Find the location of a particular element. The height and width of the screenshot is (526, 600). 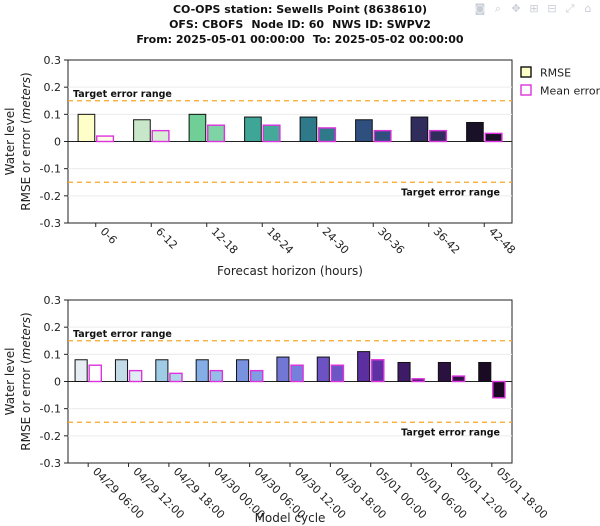

legend: RMSE Mean error is located at coordinates (560, 82).